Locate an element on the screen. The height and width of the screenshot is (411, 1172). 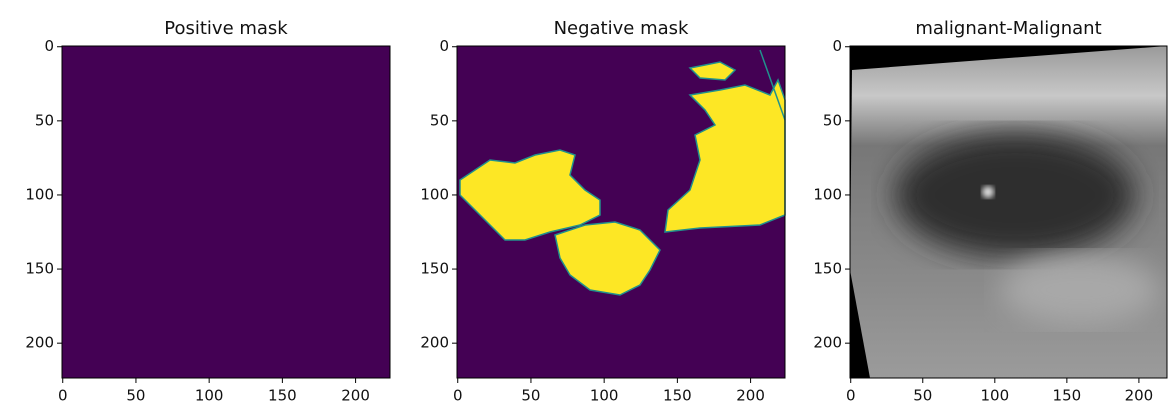
panel-title: malignant-Malignant is located at coordinates (1008, 28).